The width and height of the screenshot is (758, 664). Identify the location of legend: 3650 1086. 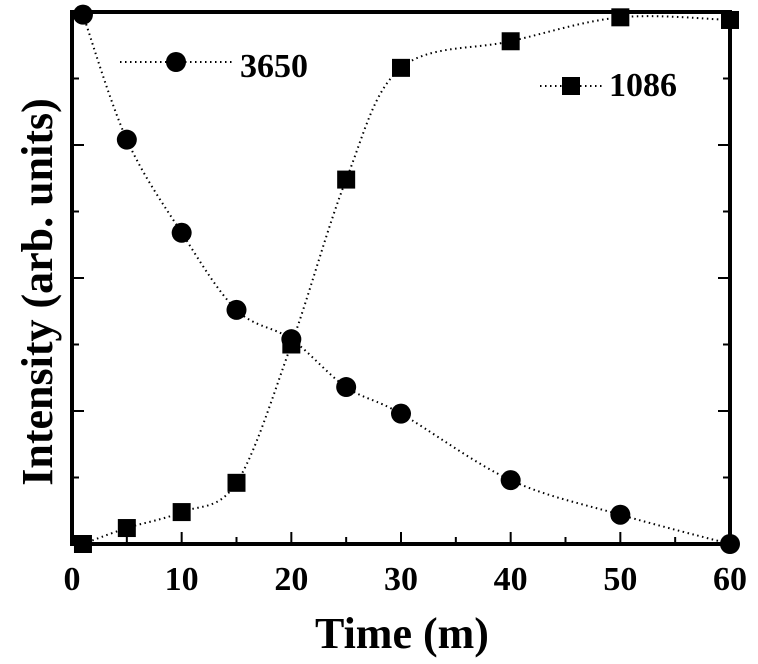
(398, 76).